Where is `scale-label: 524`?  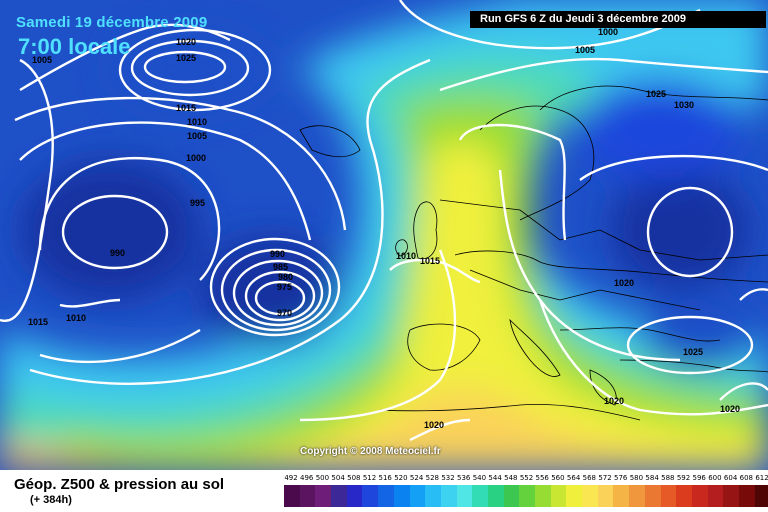 scale-label: 524 is located at coordinates (416, 478).